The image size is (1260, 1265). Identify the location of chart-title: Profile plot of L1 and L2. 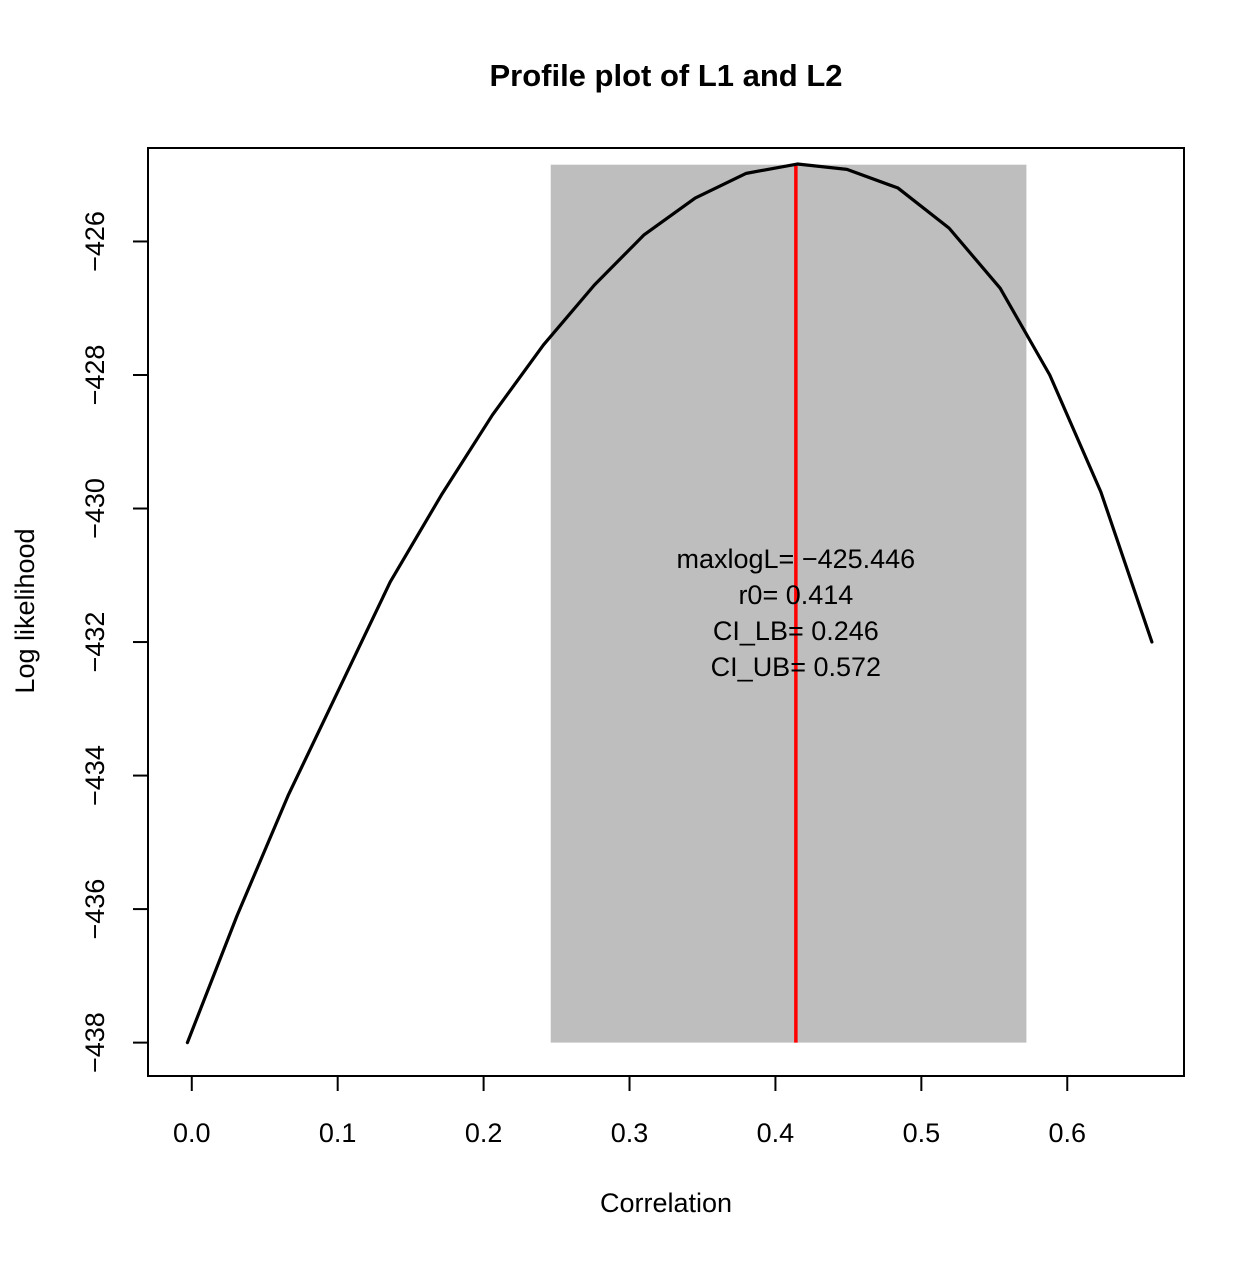
(665, 75).